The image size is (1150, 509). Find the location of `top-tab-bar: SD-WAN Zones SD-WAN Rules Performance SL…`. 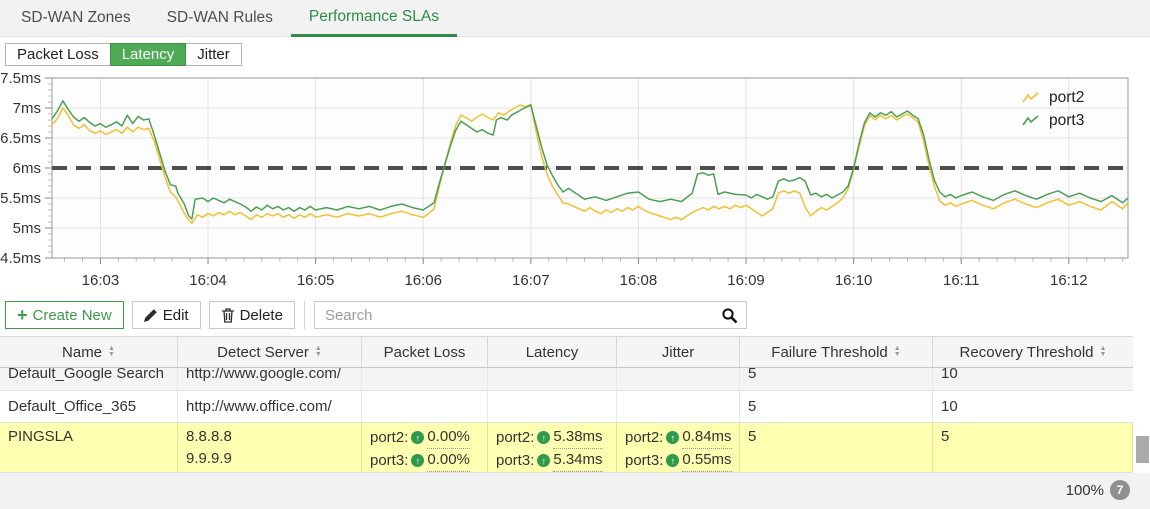

top-tab-bar: SD-WAN Zones SD-WAN Rules Performance SL… is located at coordinates (575, 18).